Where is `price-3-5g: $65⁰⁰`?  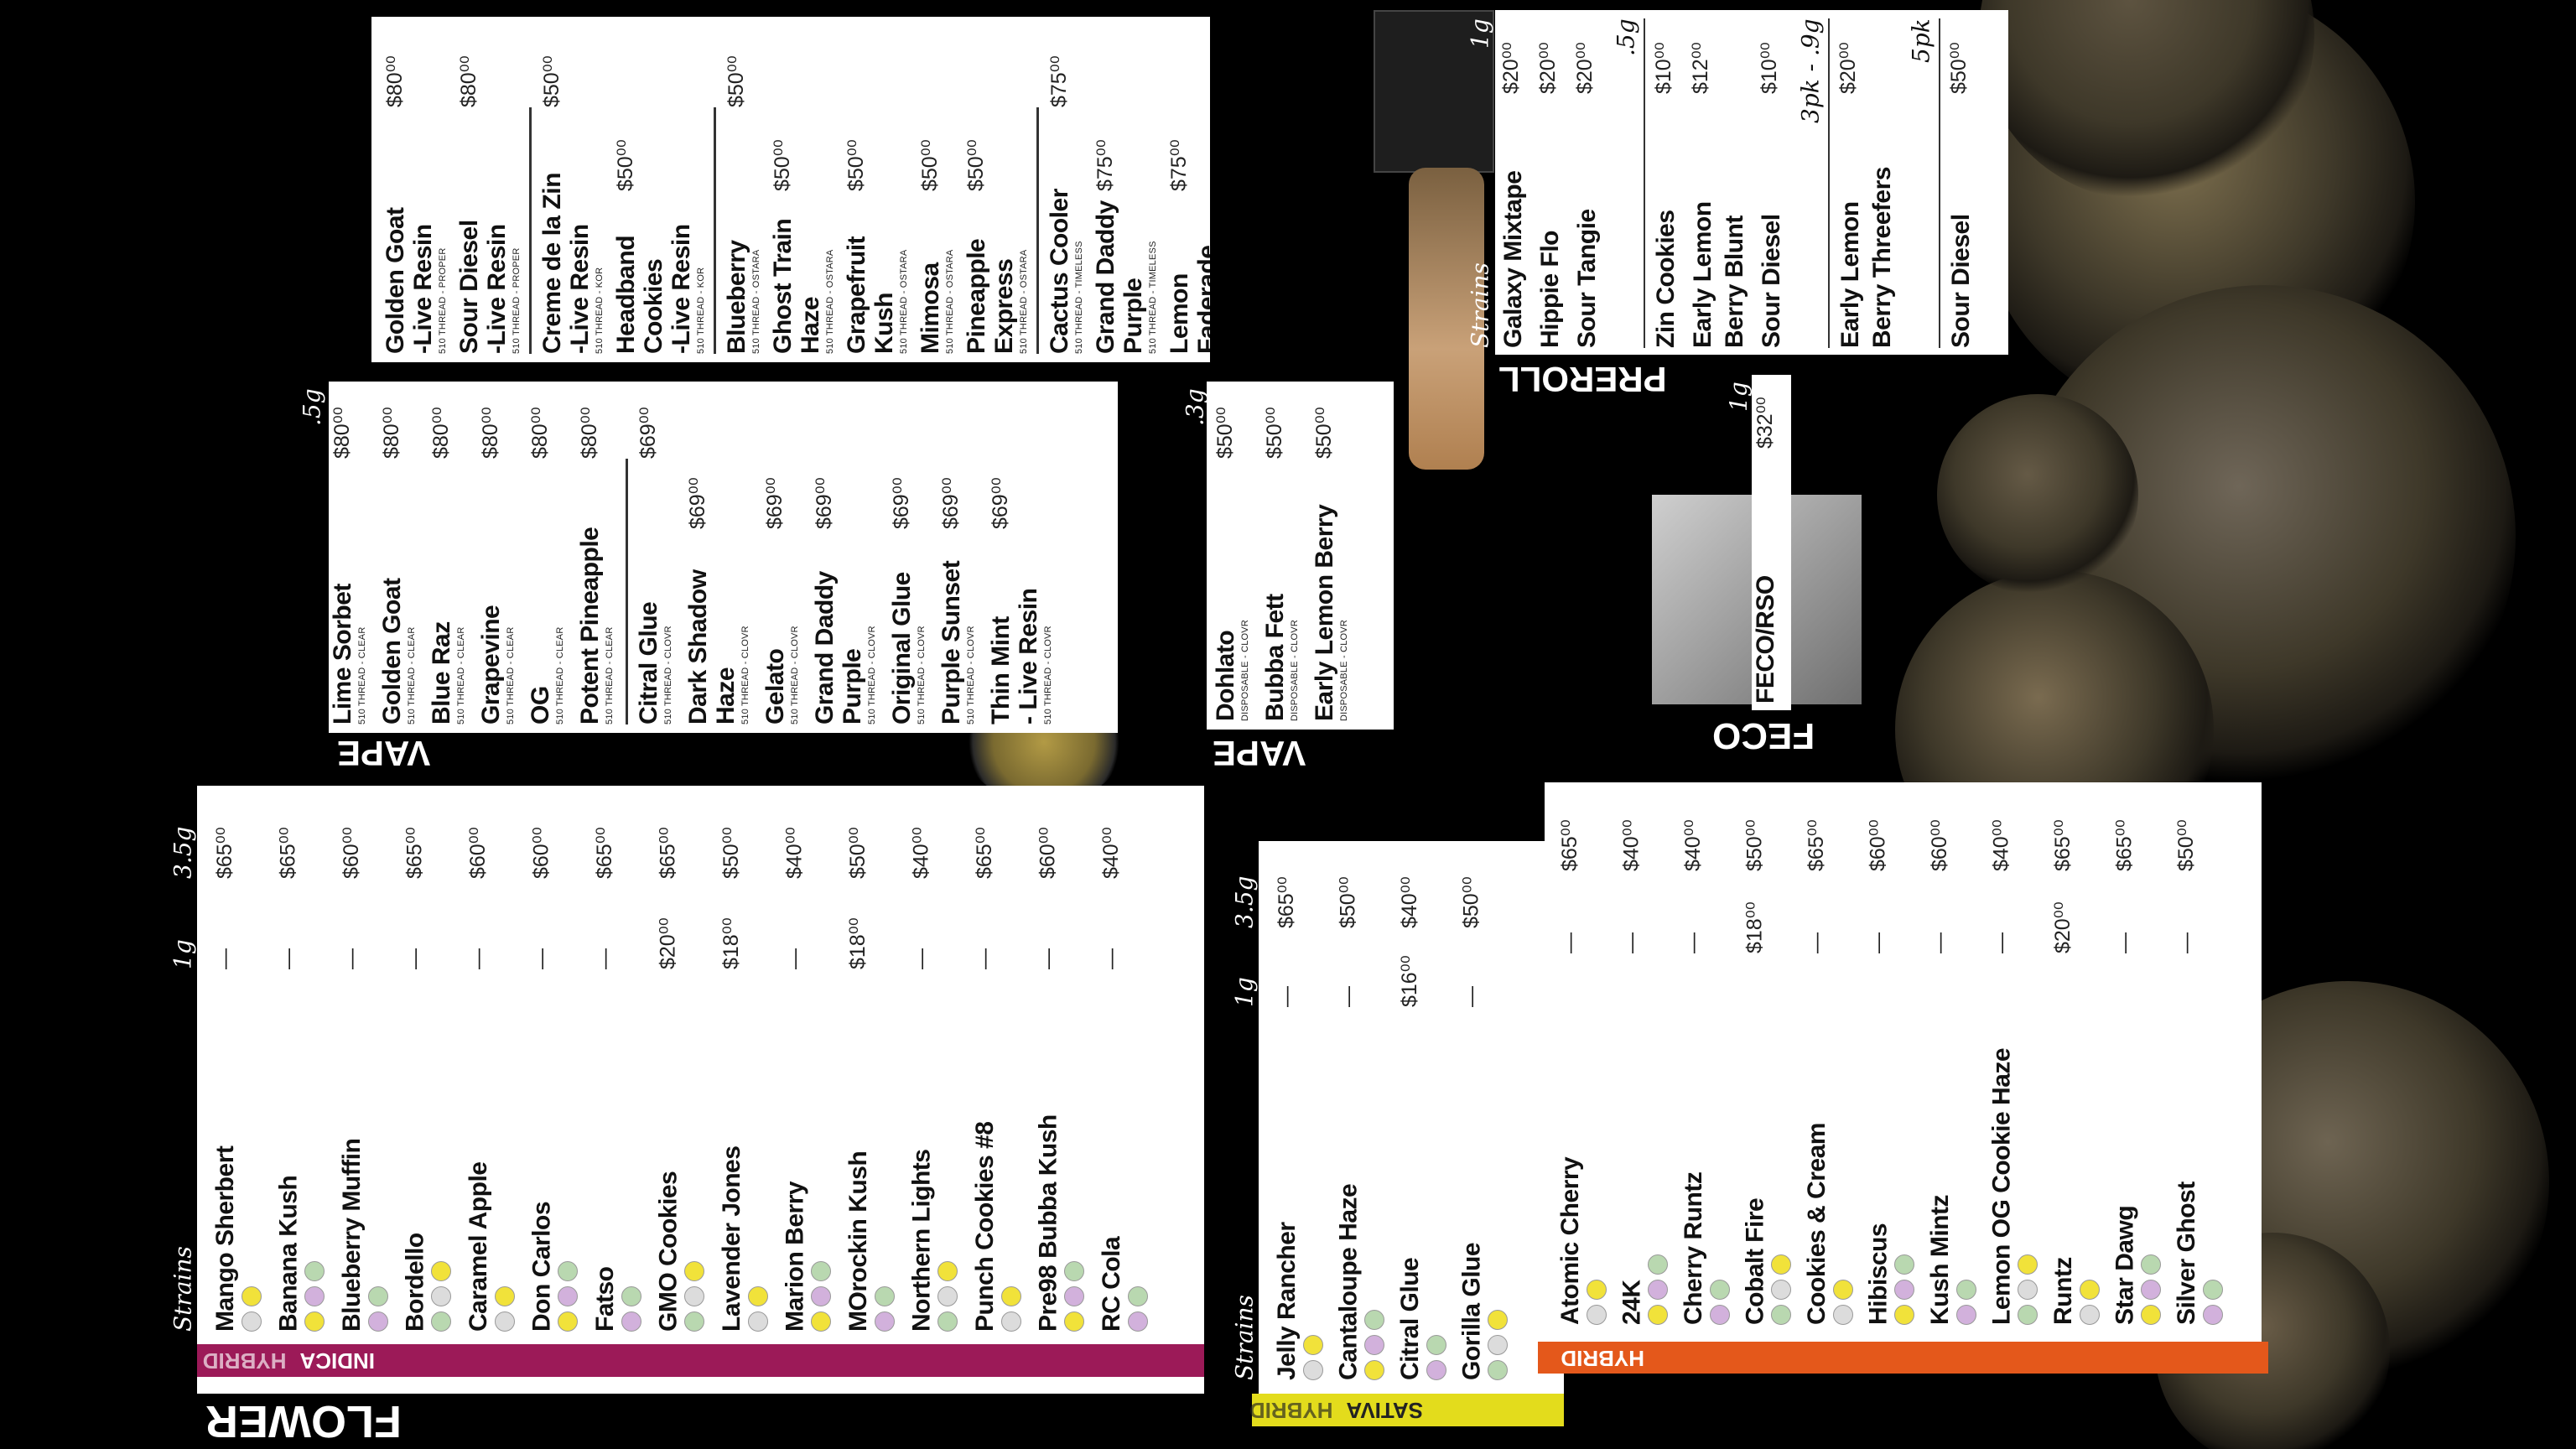
price-3-5g: $65⁰⁰ is located at coordinates (2063, 845).